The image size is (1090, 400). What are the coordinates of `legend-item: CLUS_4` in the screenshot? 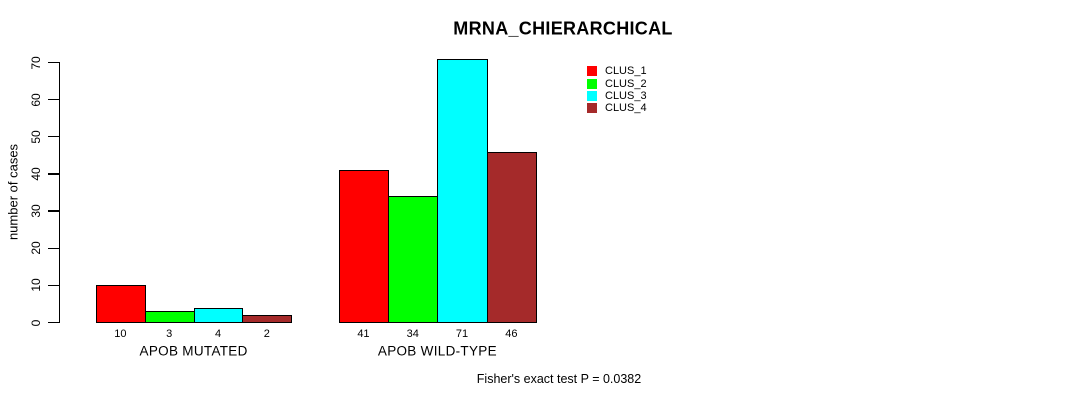 It's located at (617, 108).